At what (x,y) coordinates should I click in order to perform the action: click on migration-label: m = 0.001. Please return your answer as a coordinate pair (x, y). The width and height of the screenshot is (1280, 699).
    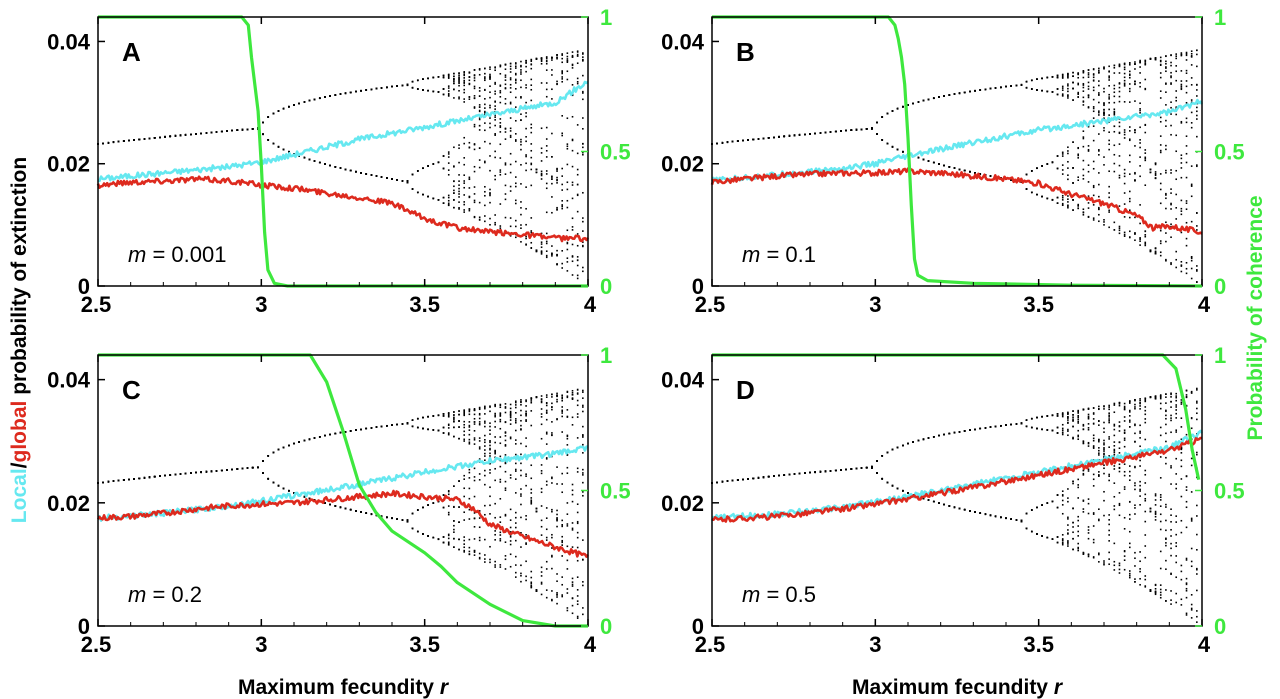
    Looking at the image, I should click on (177, 254).